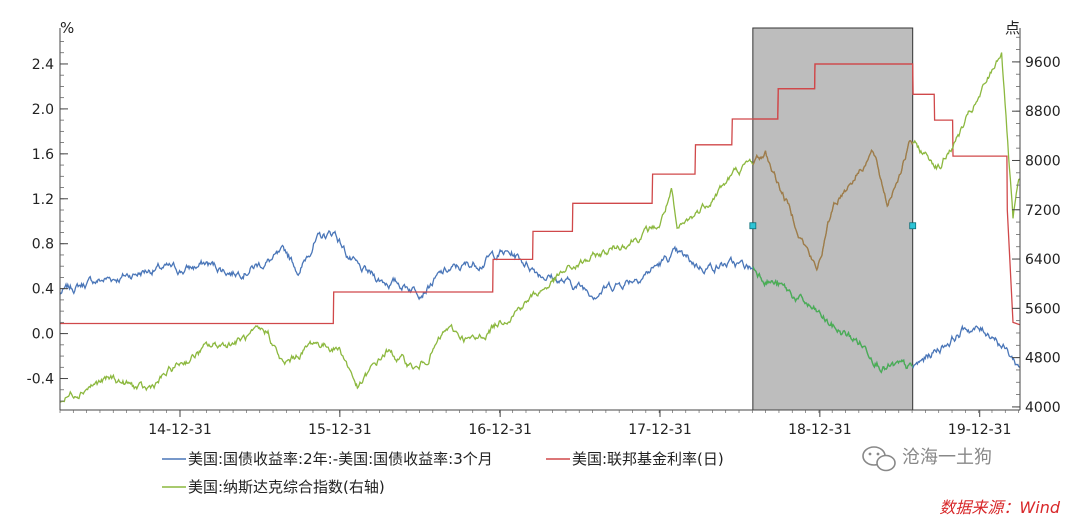  Describe the element at coordinates (43, 110) in the screenshot. I see `left-tick-label: 2.0` at that location.